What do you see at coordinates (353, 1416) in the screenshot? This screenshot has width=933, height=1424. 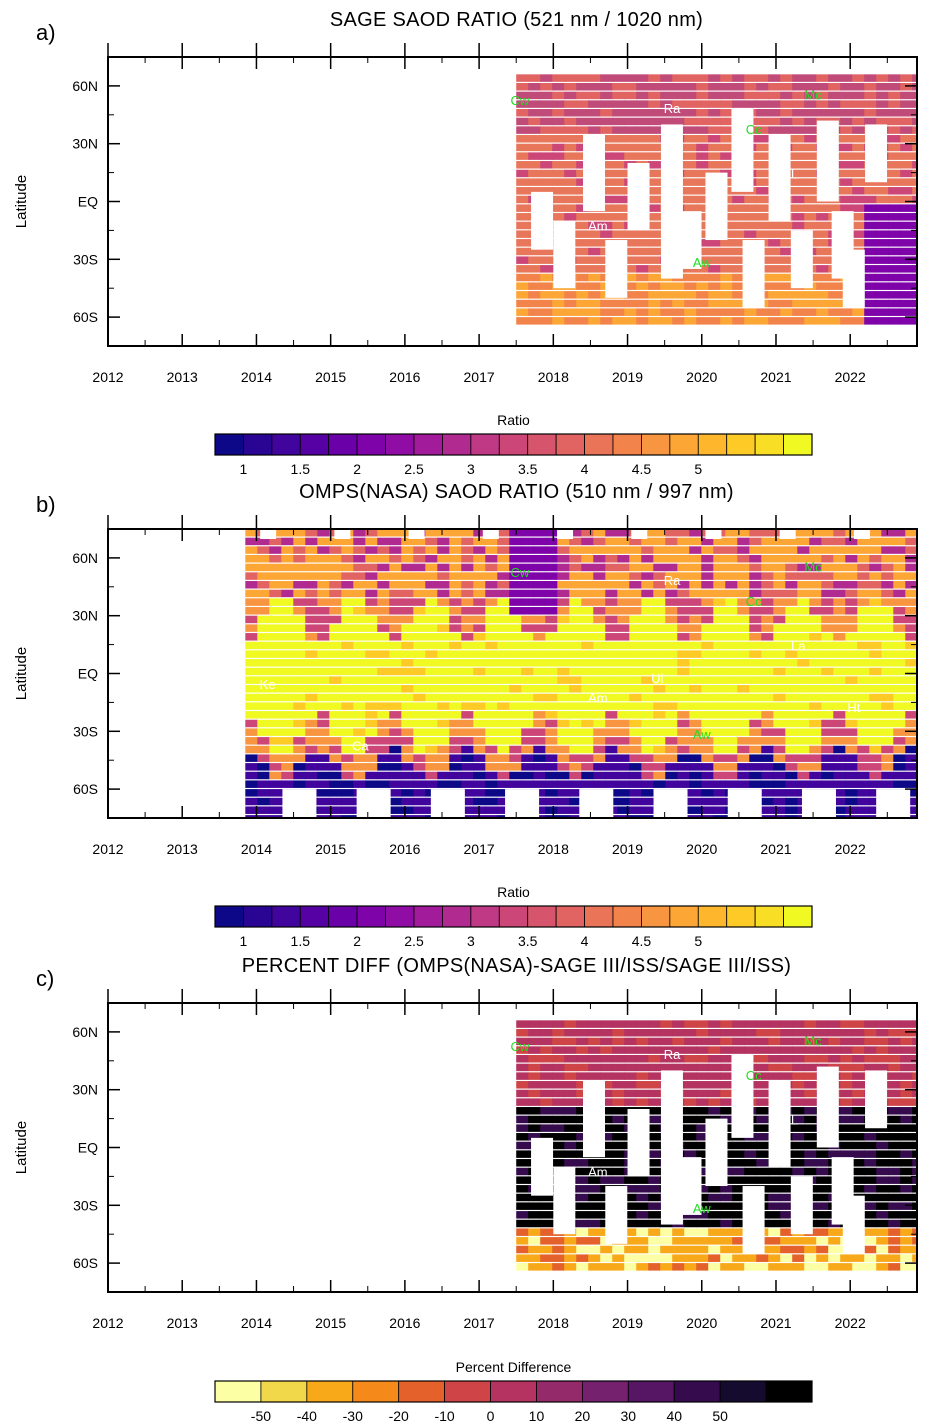 I see `colorbar-label: -30` at bounding box center [353, 1416].